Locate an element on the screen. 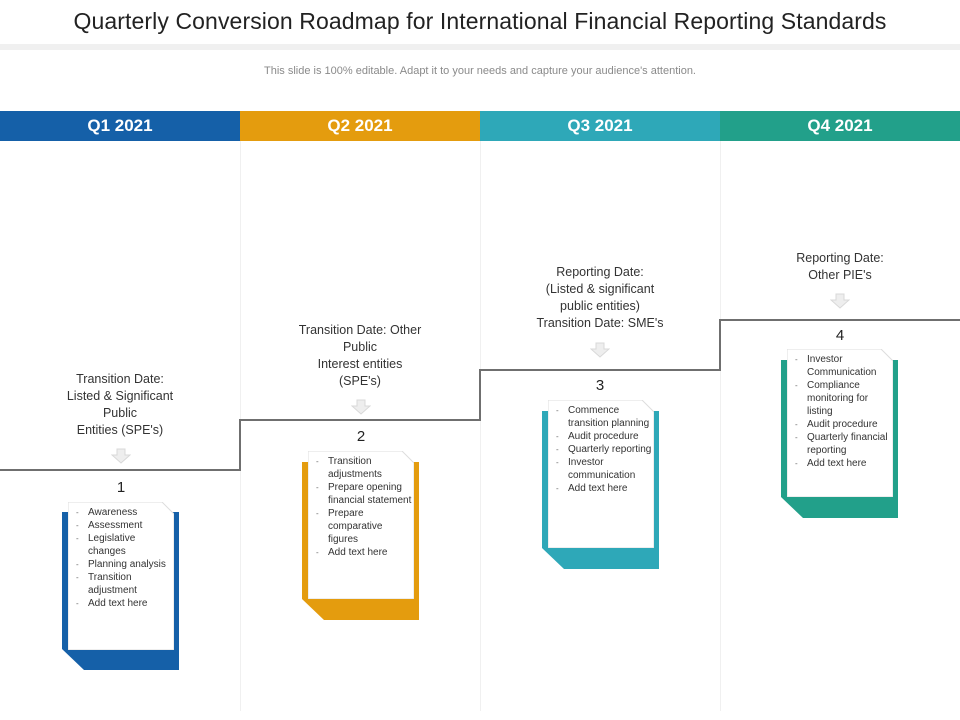 The width and height of the screenshot is (960, 720). quarter-header-q2: Q2 2021 is located at coordinates (360, 126).